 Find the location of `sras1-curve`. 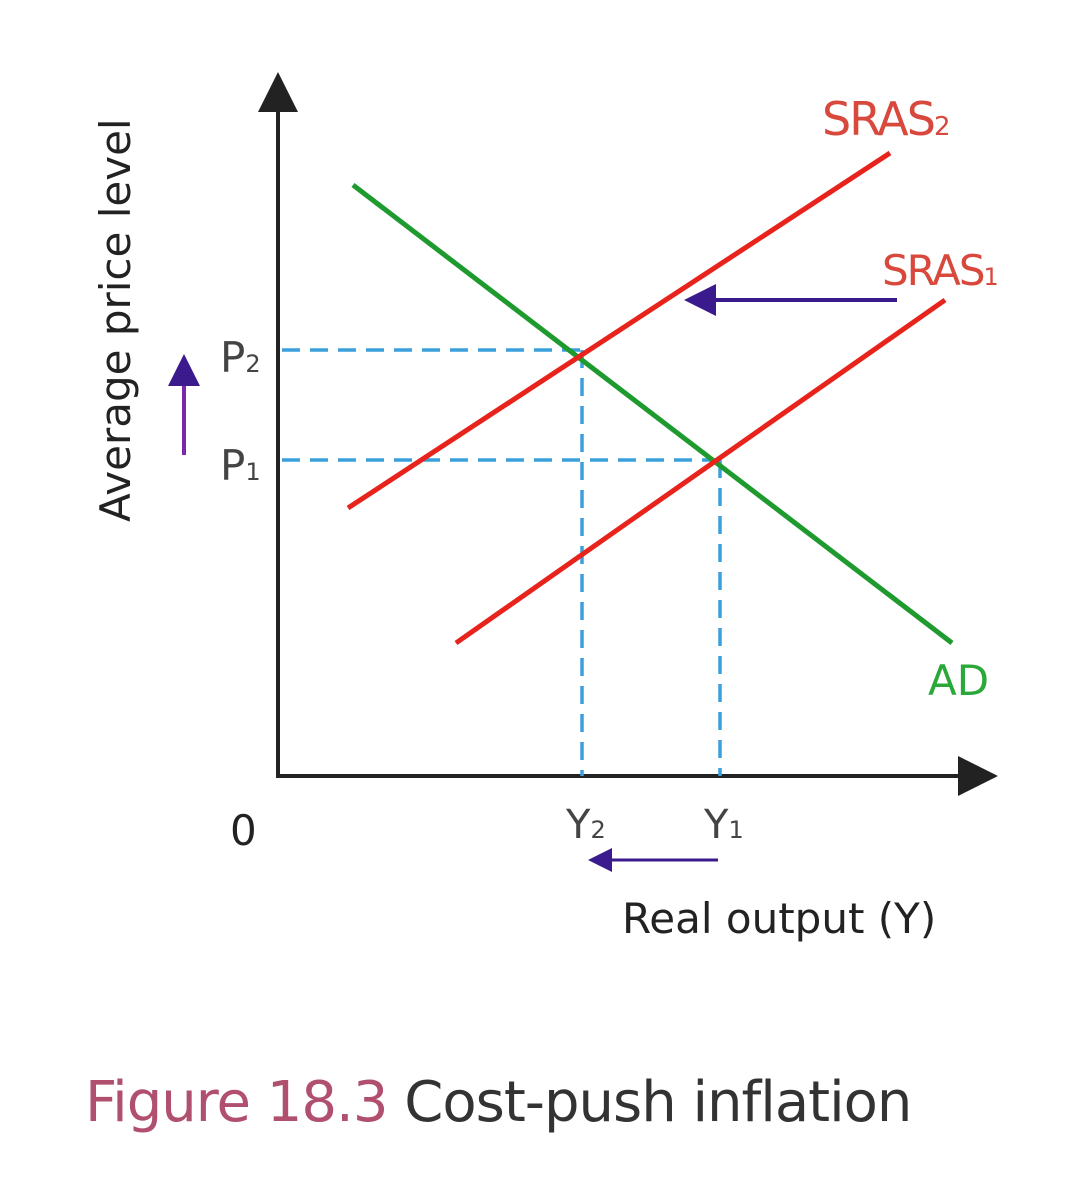

sras1-curve is located at coordinates (700, 471).